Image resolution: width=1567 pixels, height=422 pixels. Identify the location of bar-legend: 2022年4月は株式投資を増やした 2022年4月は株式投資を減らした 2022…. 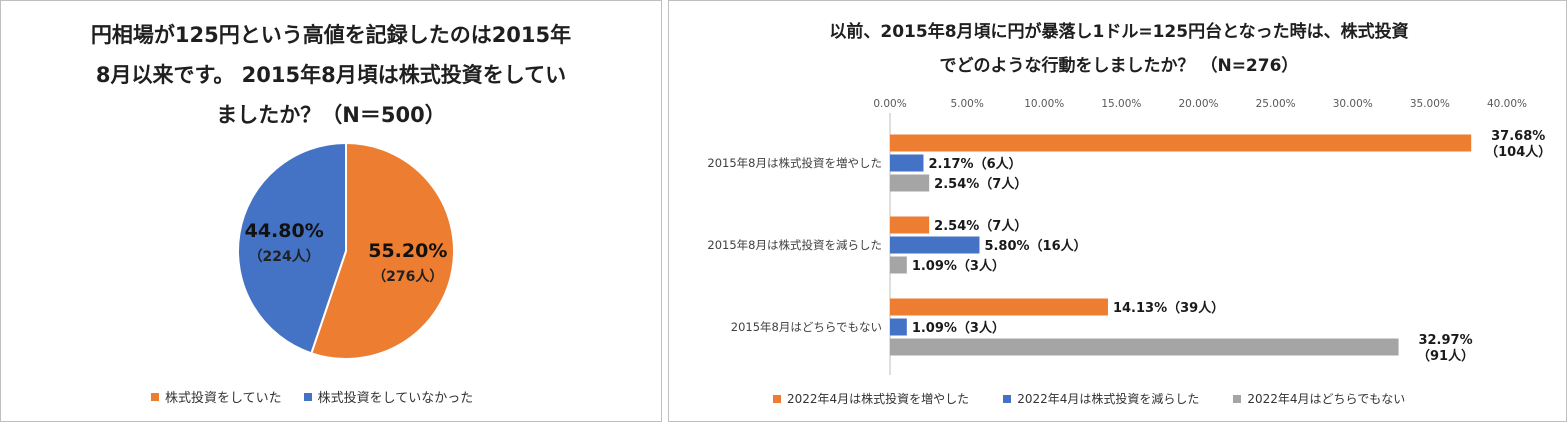
(1100, 398).